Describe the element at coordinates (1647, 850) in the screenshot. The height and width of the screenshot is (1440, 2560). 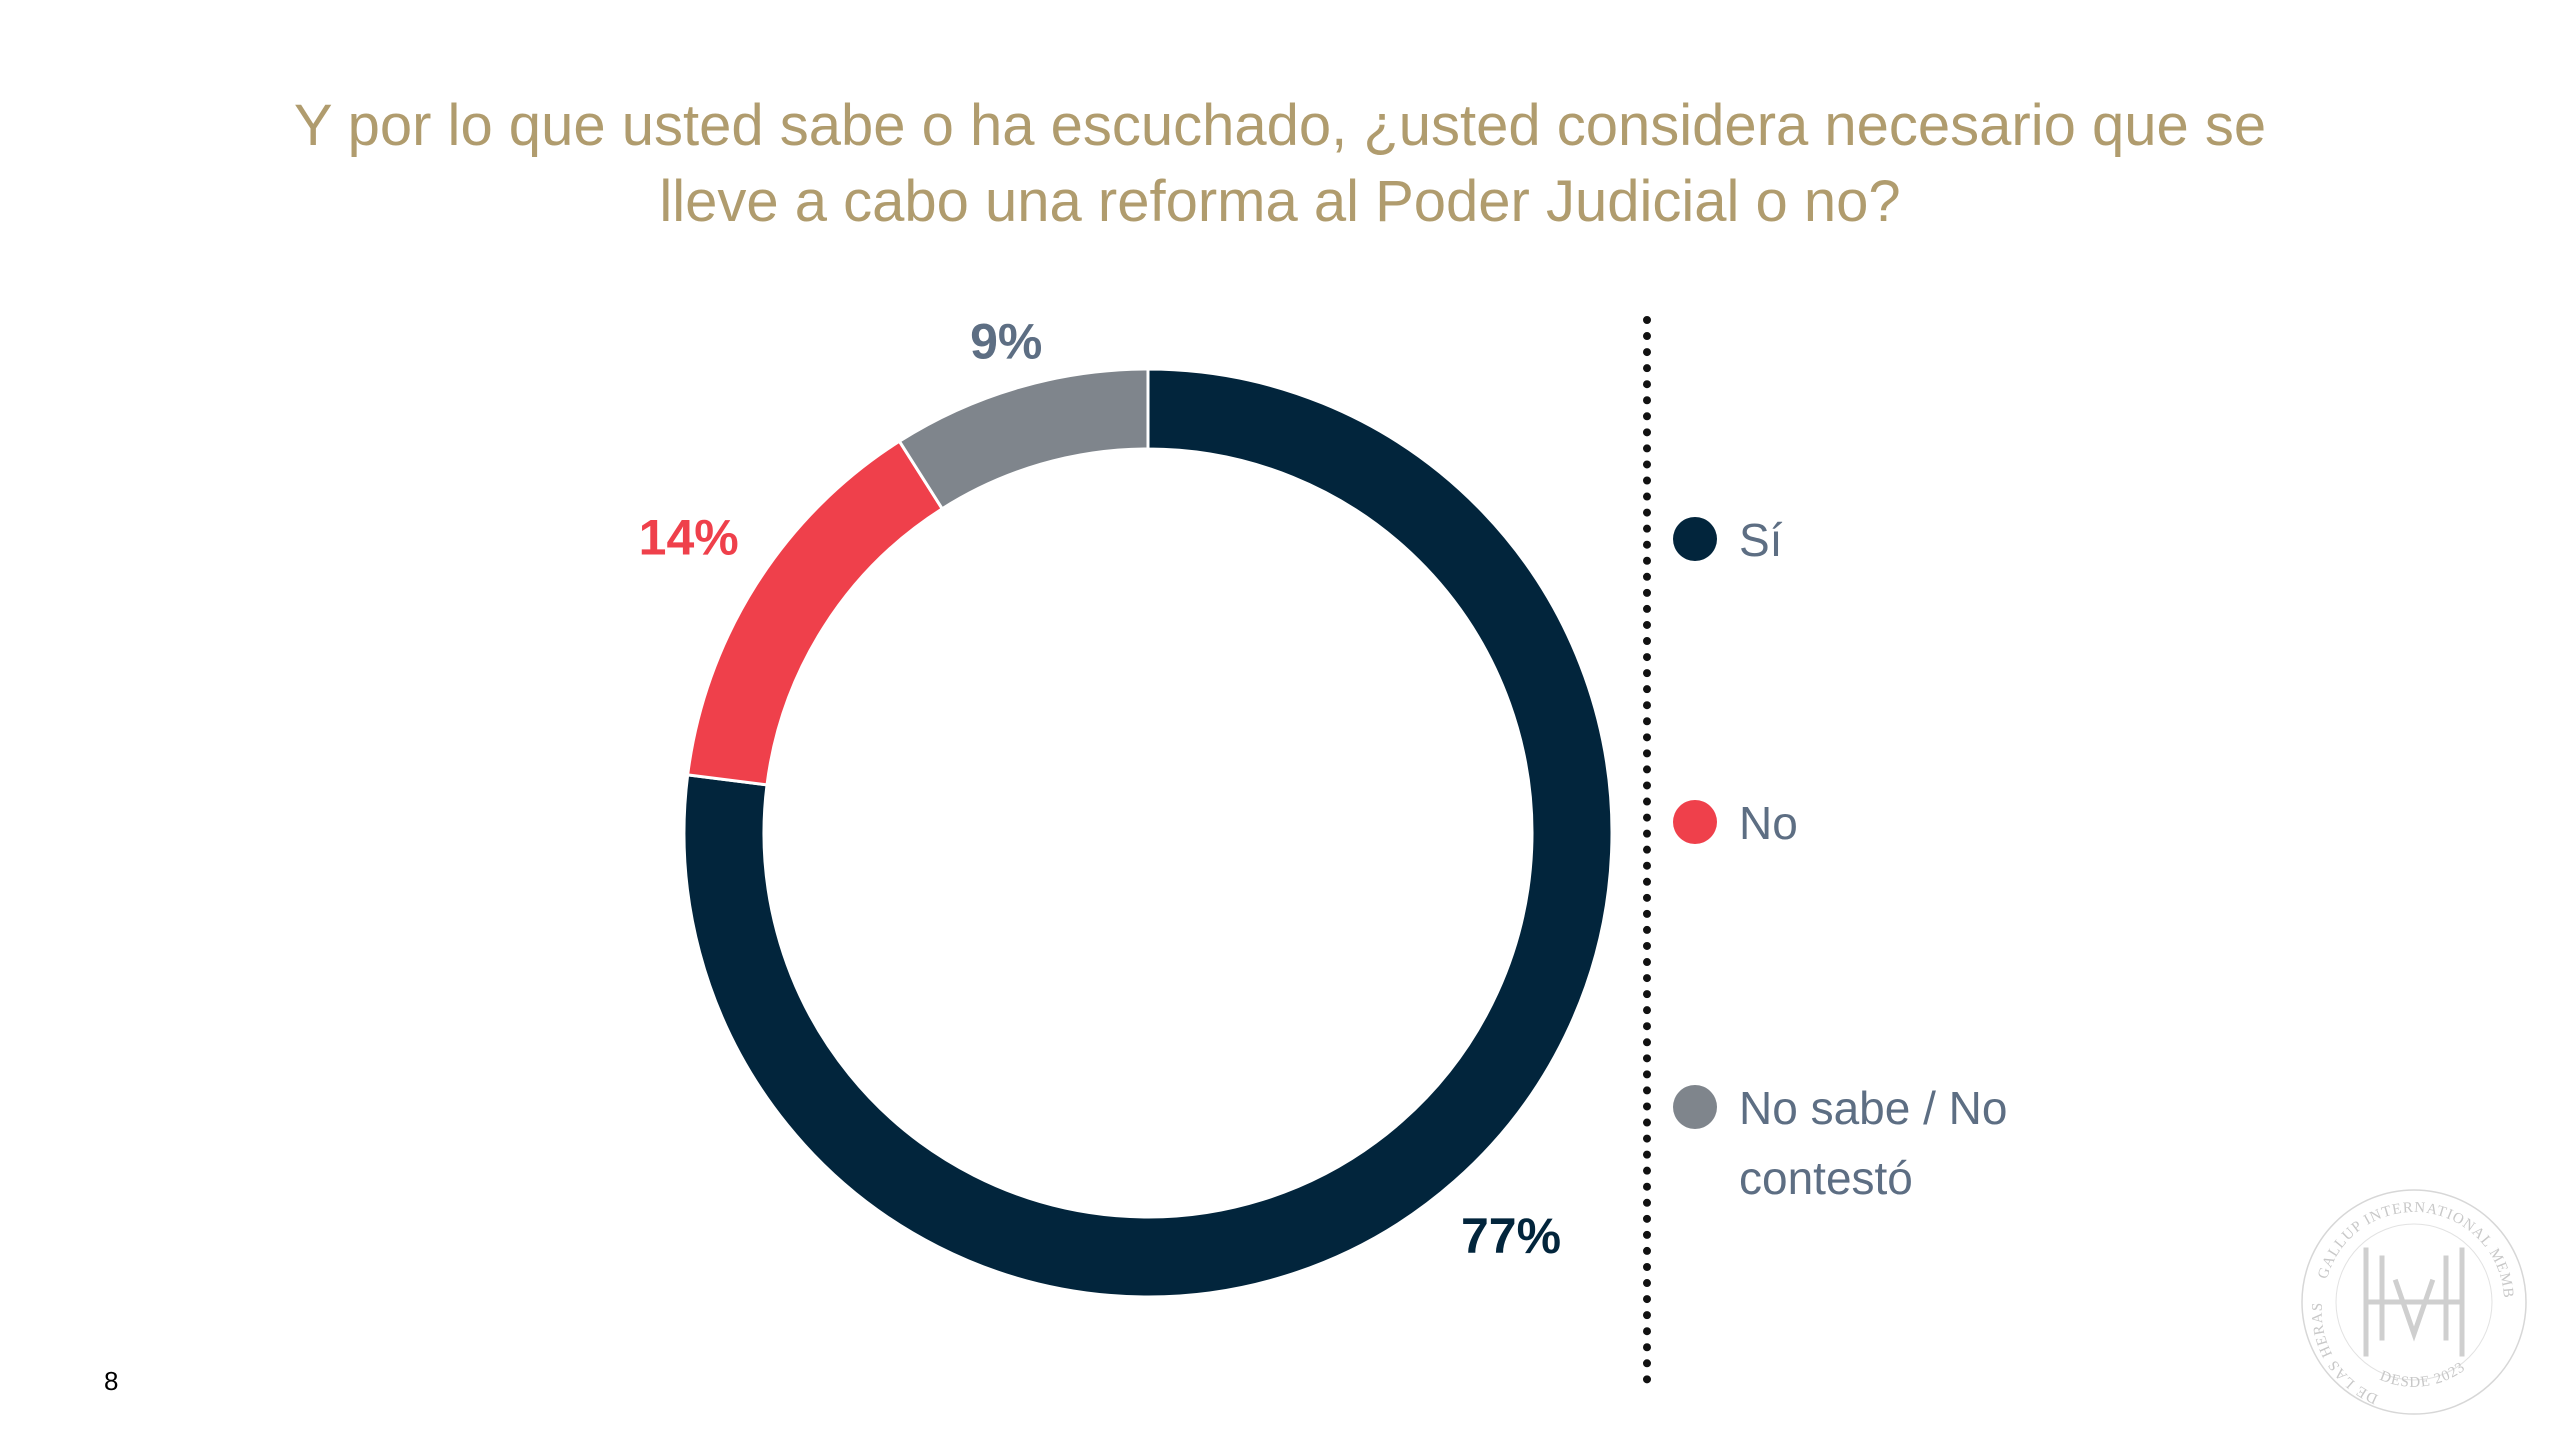
I see `dotted-divider` at that location.